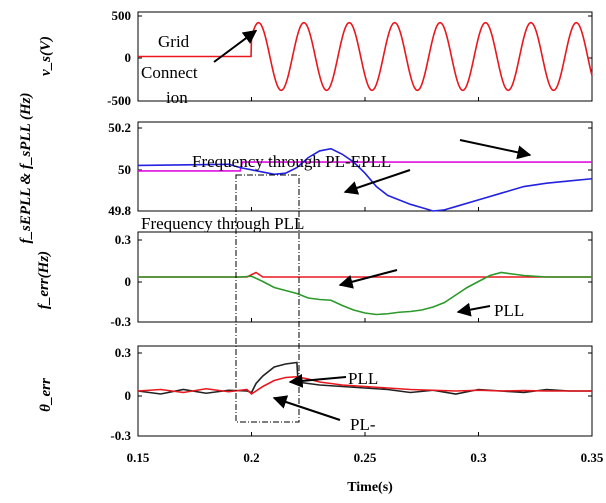  I want to click on y-axis-label: f_err(Hz), so click(44, 280).